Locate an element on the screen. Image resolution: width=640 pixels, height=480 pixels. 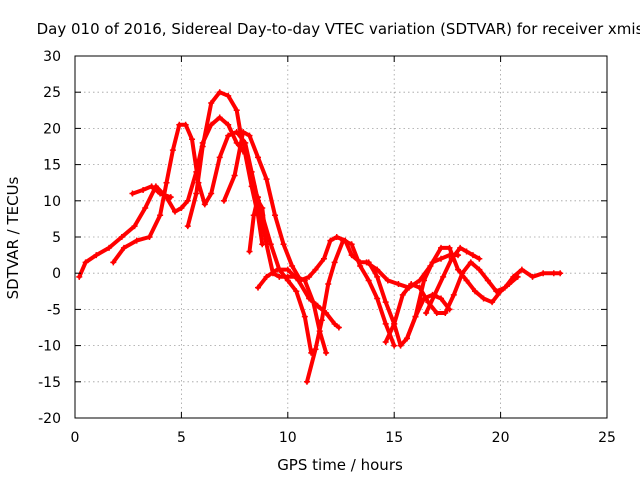
series-sat-j is located at coordinates (442, 275).